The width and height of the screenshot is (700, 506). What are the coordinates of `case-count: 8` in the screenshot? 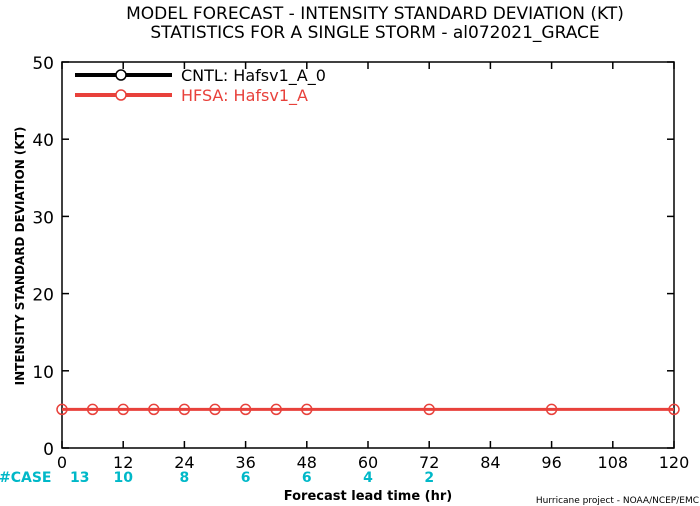 It's located at (185, 478).